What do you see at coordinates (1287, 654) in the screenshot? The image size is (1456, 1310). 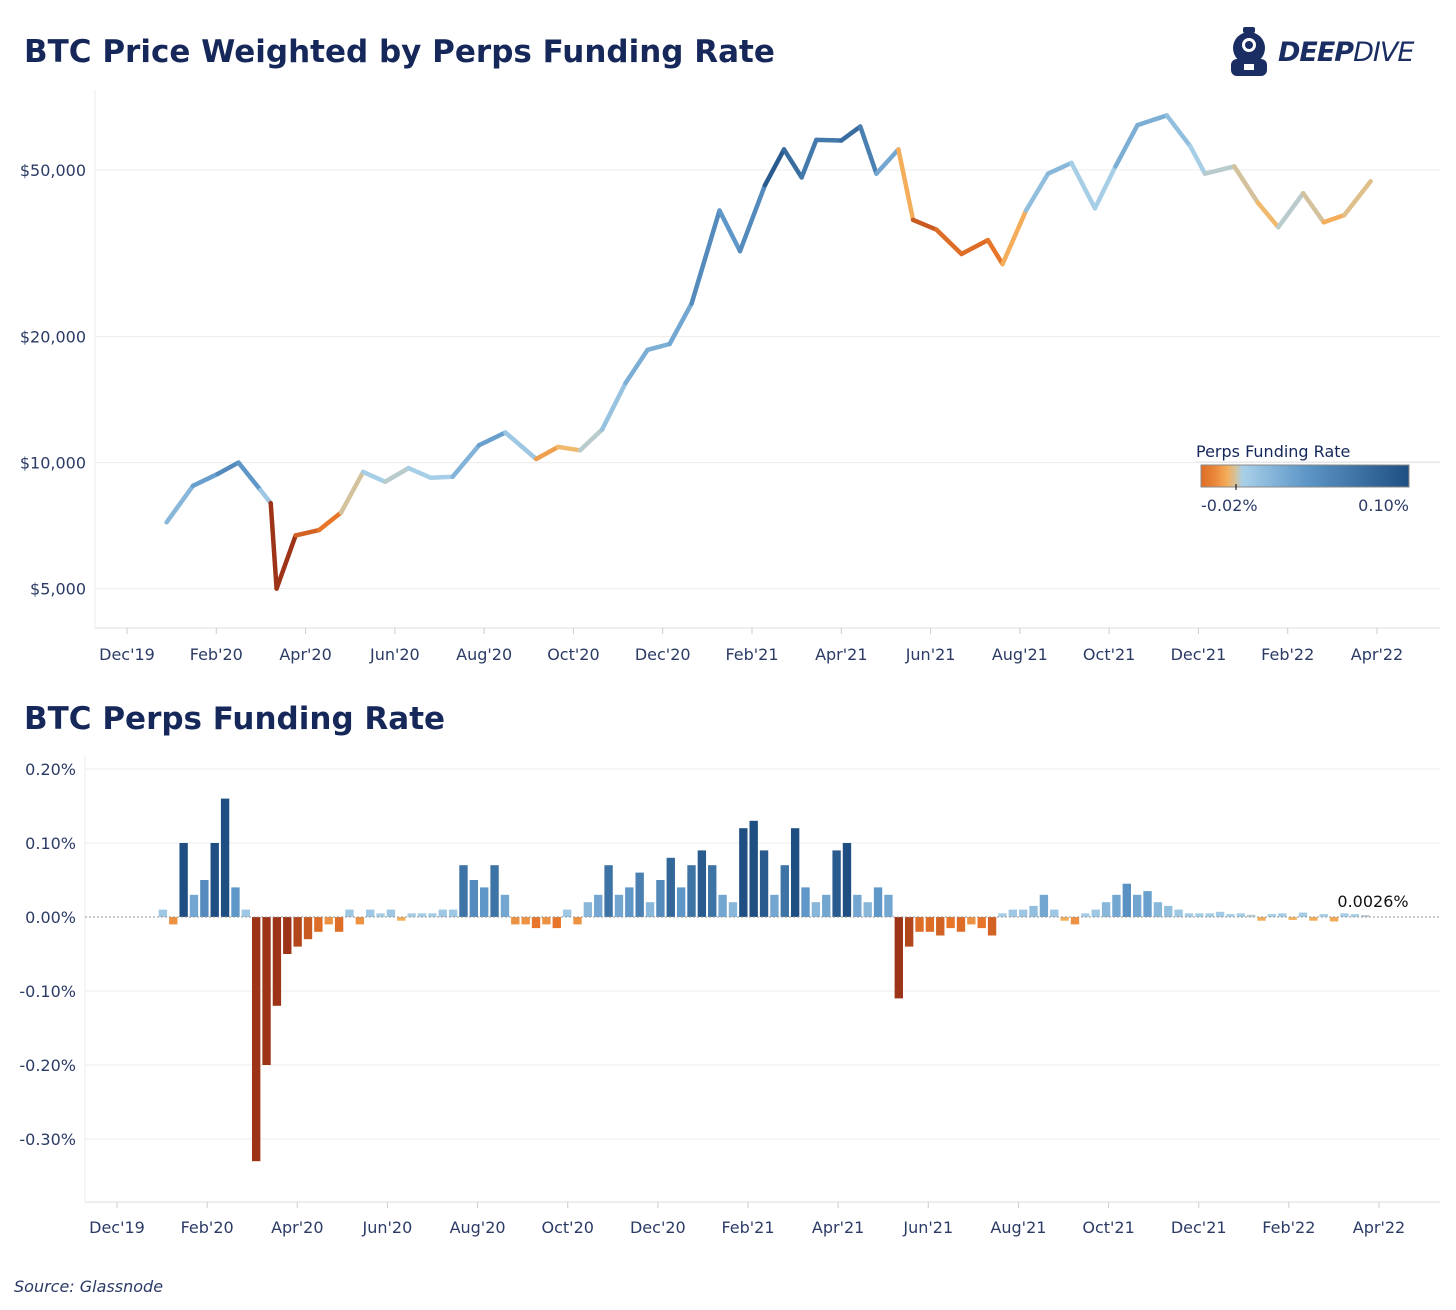 I see `x-tick-label: Feb'22` at bounding box center [1287, 654].